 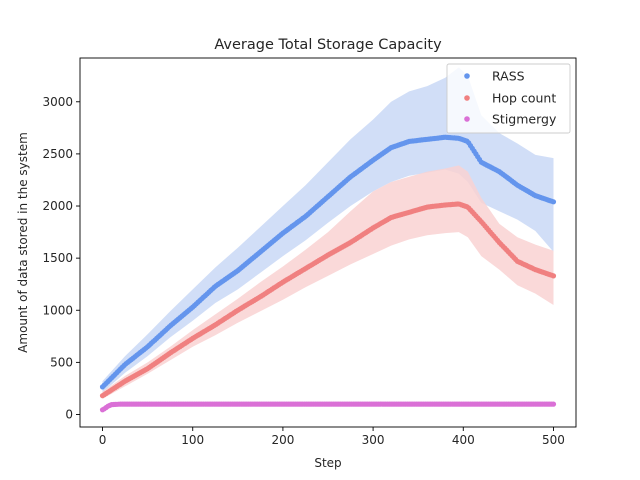 I want to click on x-tick-label: 100, so click(x=192, y=440).